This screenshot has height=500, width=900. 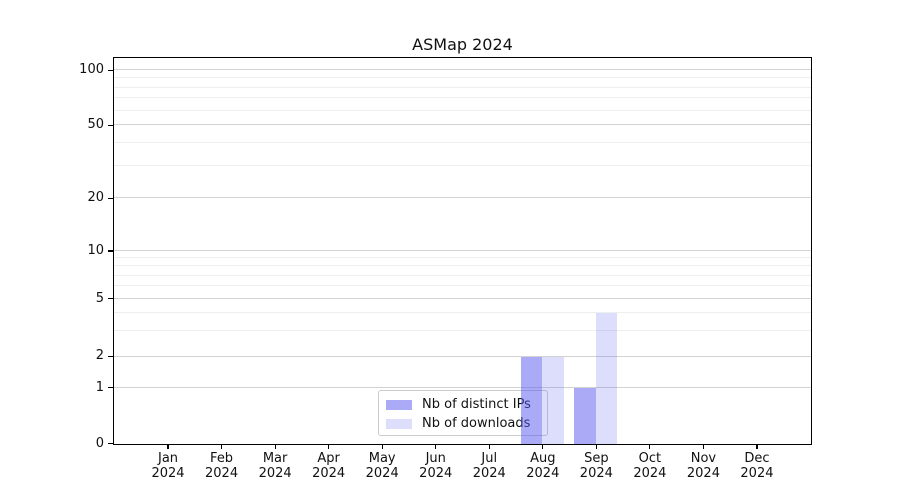 What do you see at coordinates (399, 404) in the screenshot?
I see `legend-swatch-distinct-ips-icon` at bounding box center [399, 404].